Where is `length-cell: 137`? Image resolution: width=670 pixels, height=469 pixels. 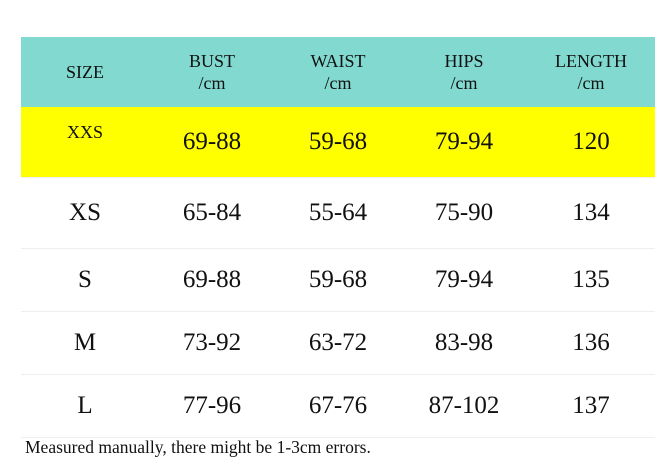 length-cell: 137 is located at coordinates (591, 406).